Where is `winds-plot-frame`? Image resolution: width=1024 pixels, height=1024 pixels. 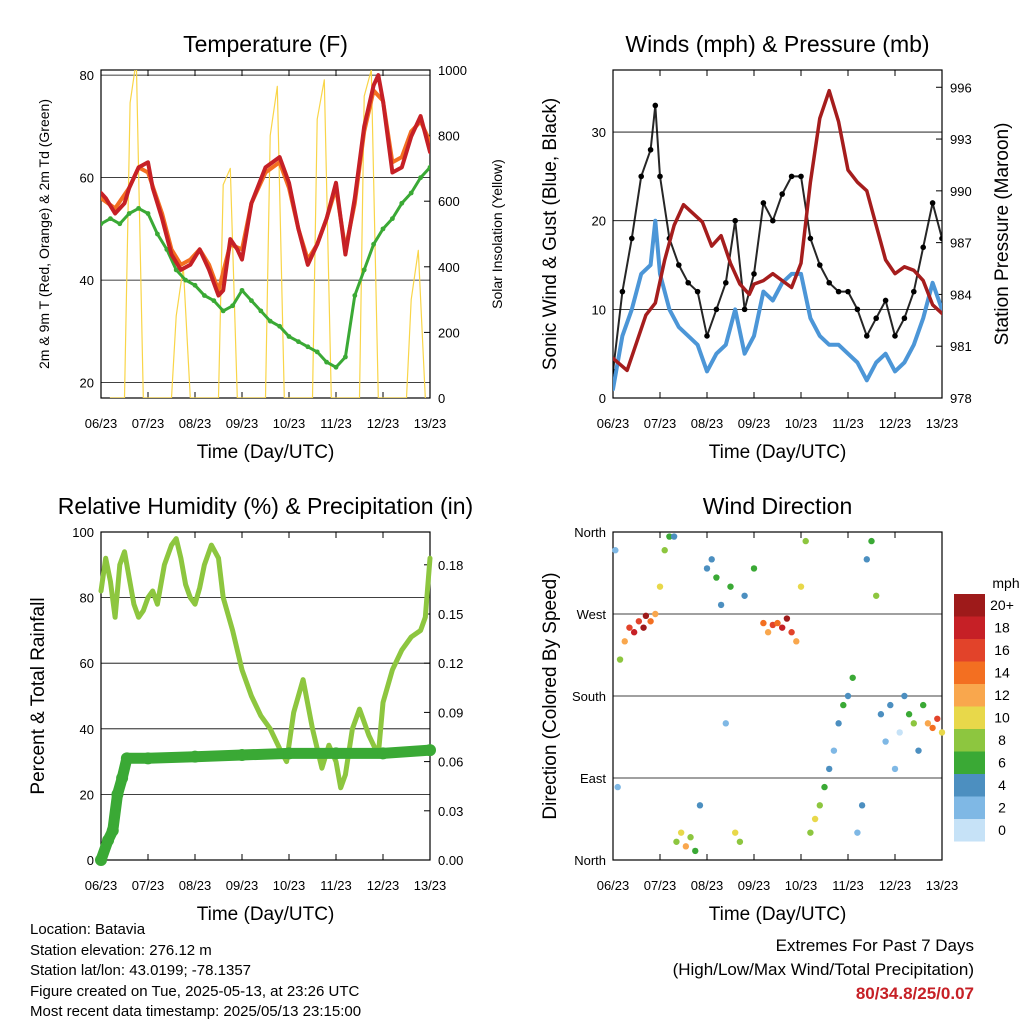
winds-plot-frame is located at coordinates (777, 234).